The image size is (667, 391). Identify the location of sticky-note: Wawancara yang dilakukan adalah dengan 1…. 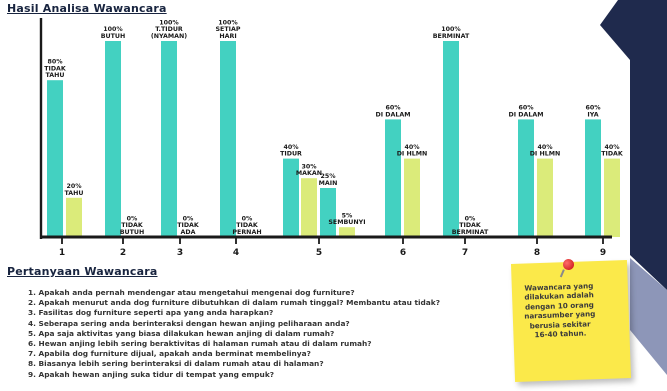
(571, 320).